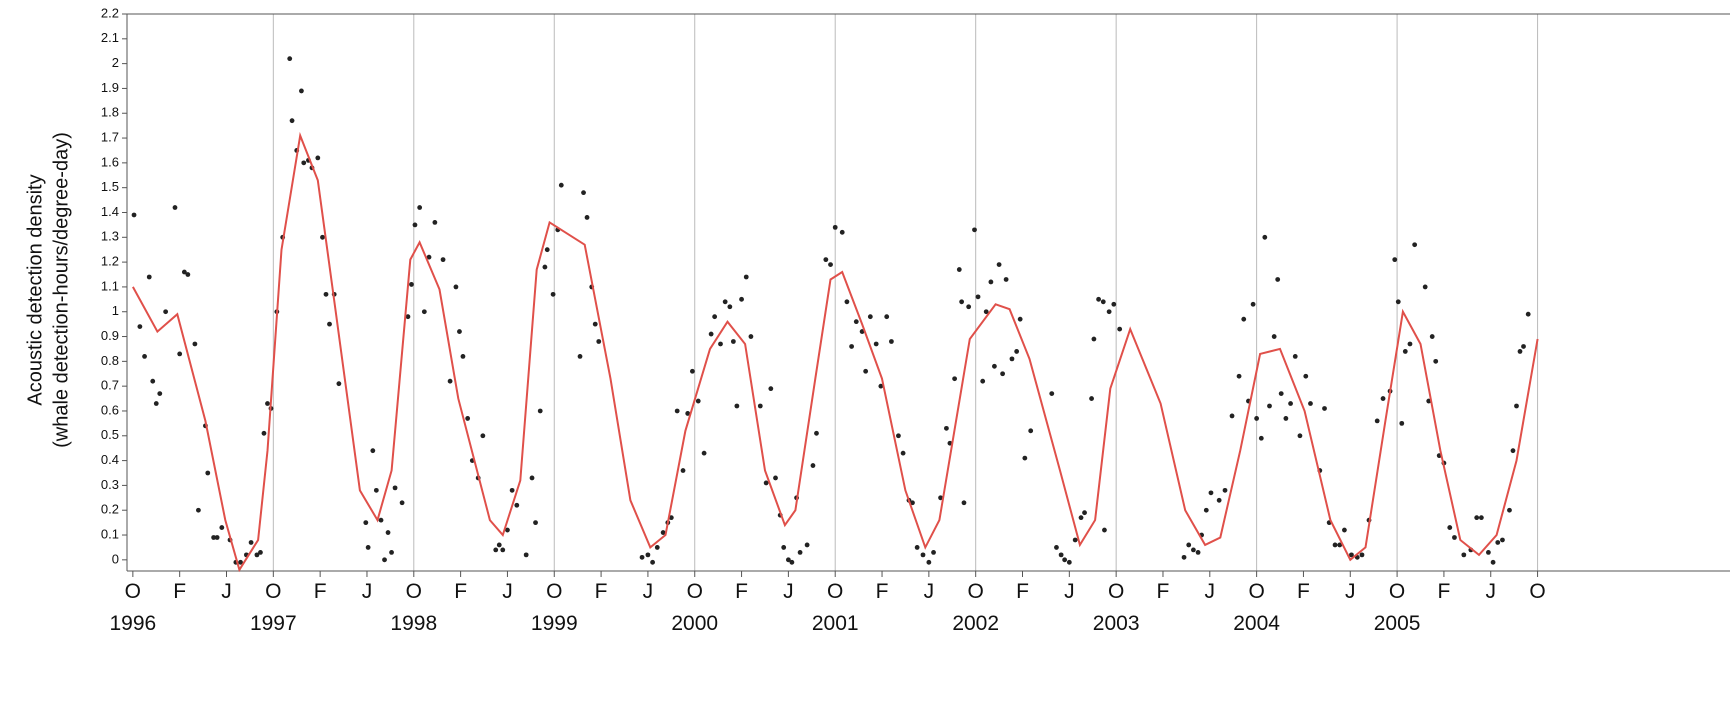 The image size is (1730, 702). Describe the element at coordinates (110, 409) in the screenshot. I see `y-tick-label: 0.6` at that location.